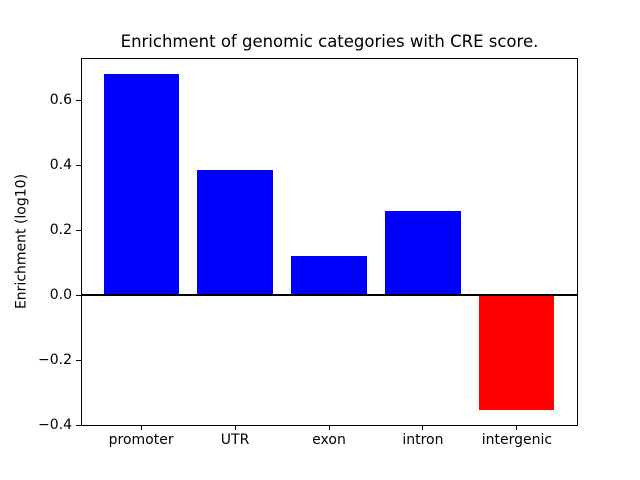  What do you see at coordinates (60, 229) in the screenshot?
I see `y-tick-label: 0.2` at bounding box center [60, 229].